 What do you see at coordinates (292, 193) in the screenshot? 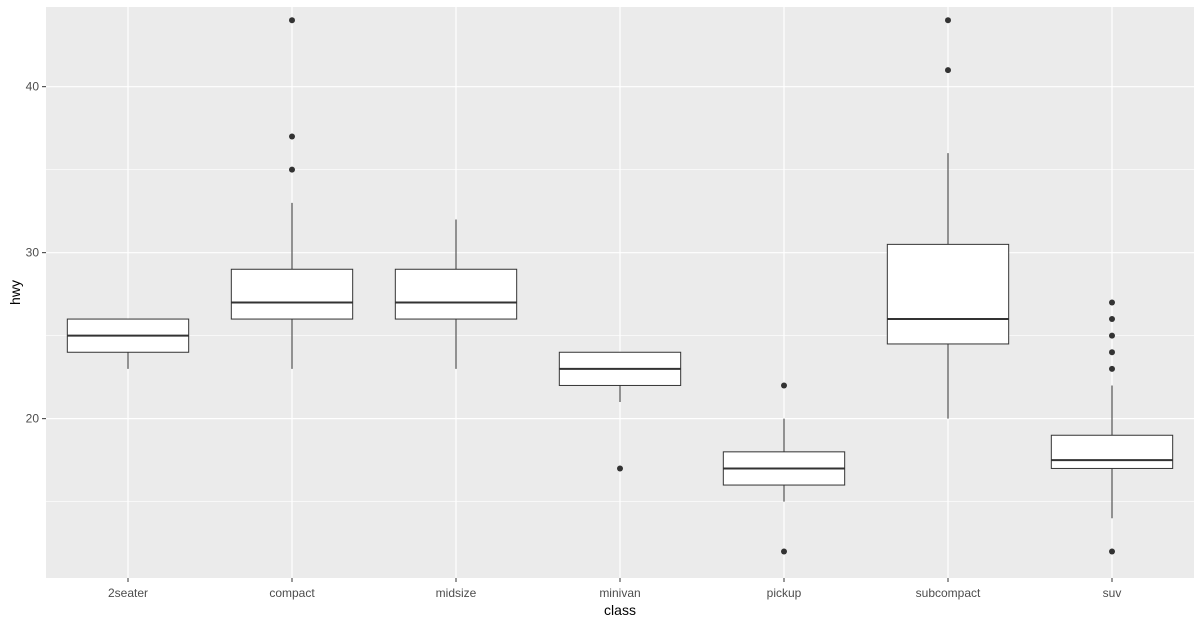
I see `box-compact` at bounding box center [292, 193].